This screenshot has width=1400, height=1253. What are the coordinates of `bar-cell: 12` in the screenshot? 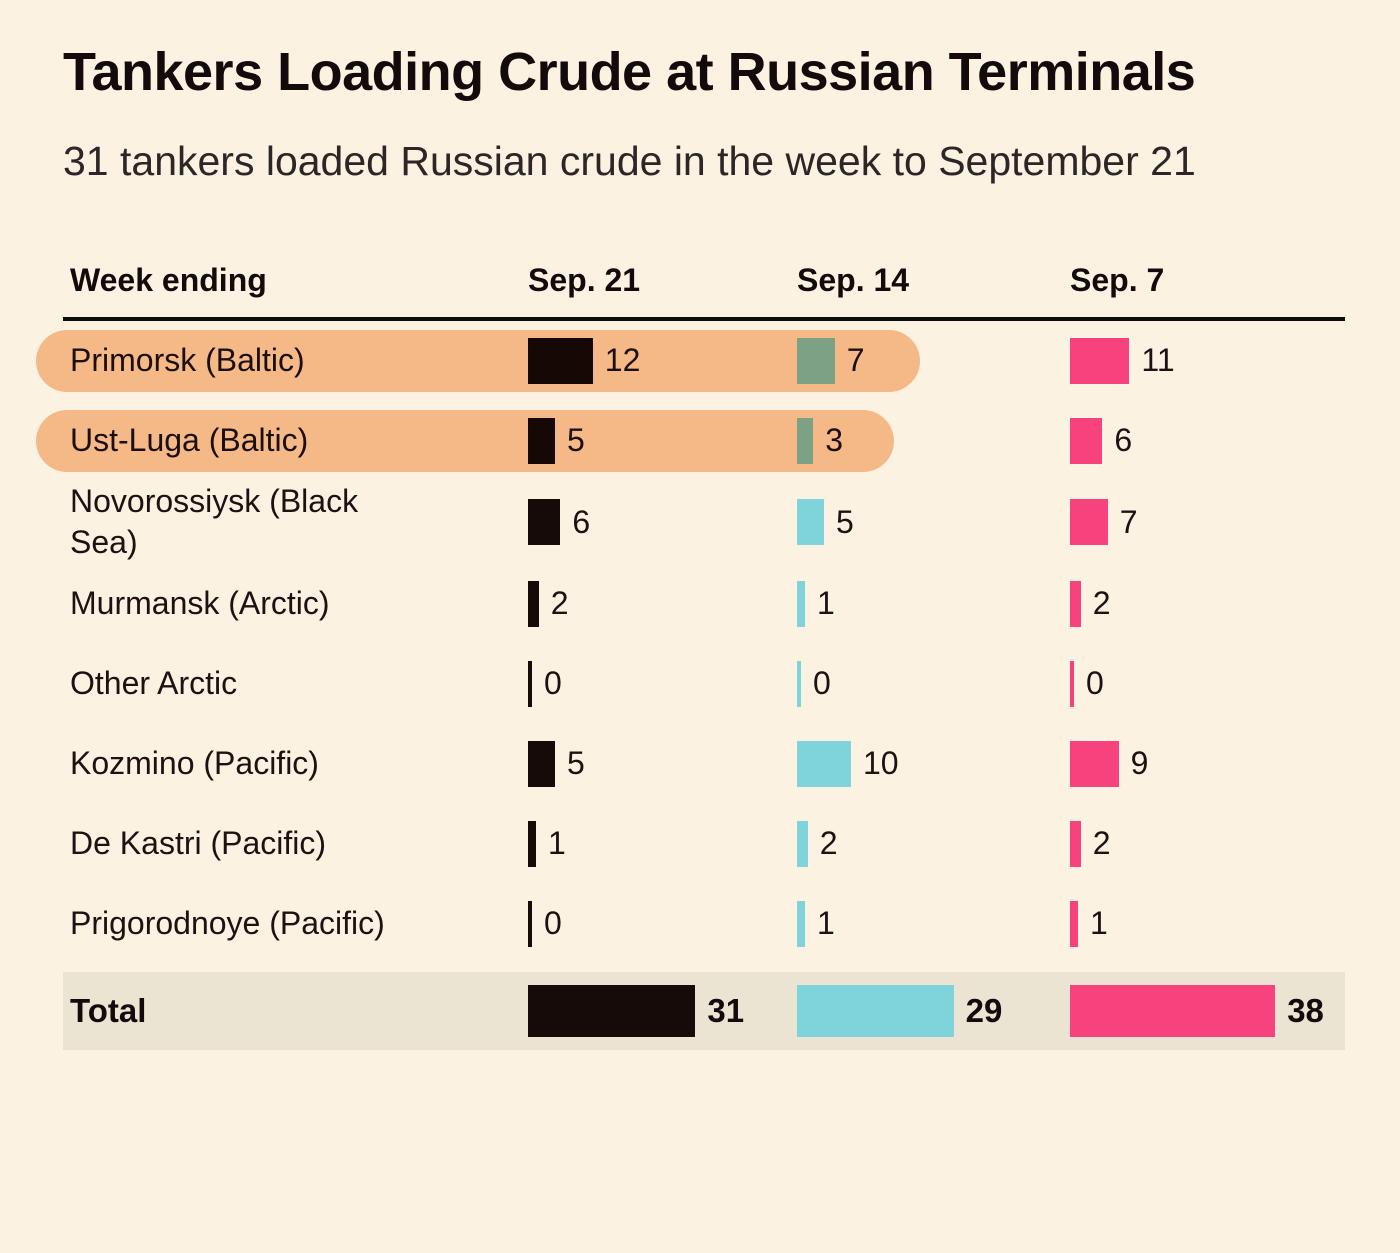 It's located at (662, 360).